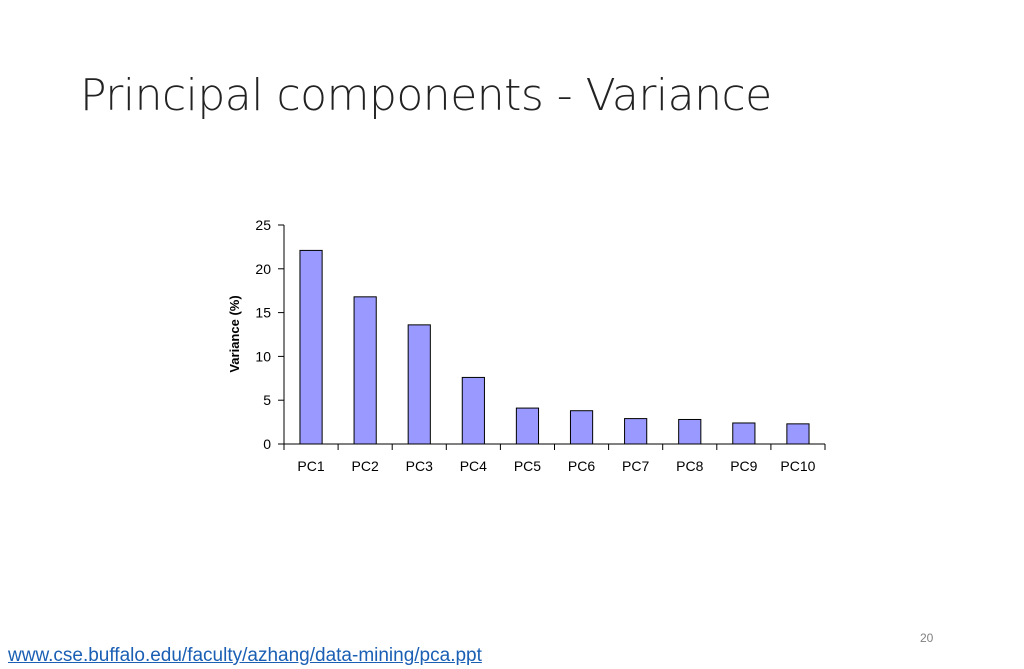 This screenshot has width=1024, height=669. Describe the element at coordinates (270, 334) in the screenshot. I see `y-axis: 0 5 10 15 20 25` at that location.